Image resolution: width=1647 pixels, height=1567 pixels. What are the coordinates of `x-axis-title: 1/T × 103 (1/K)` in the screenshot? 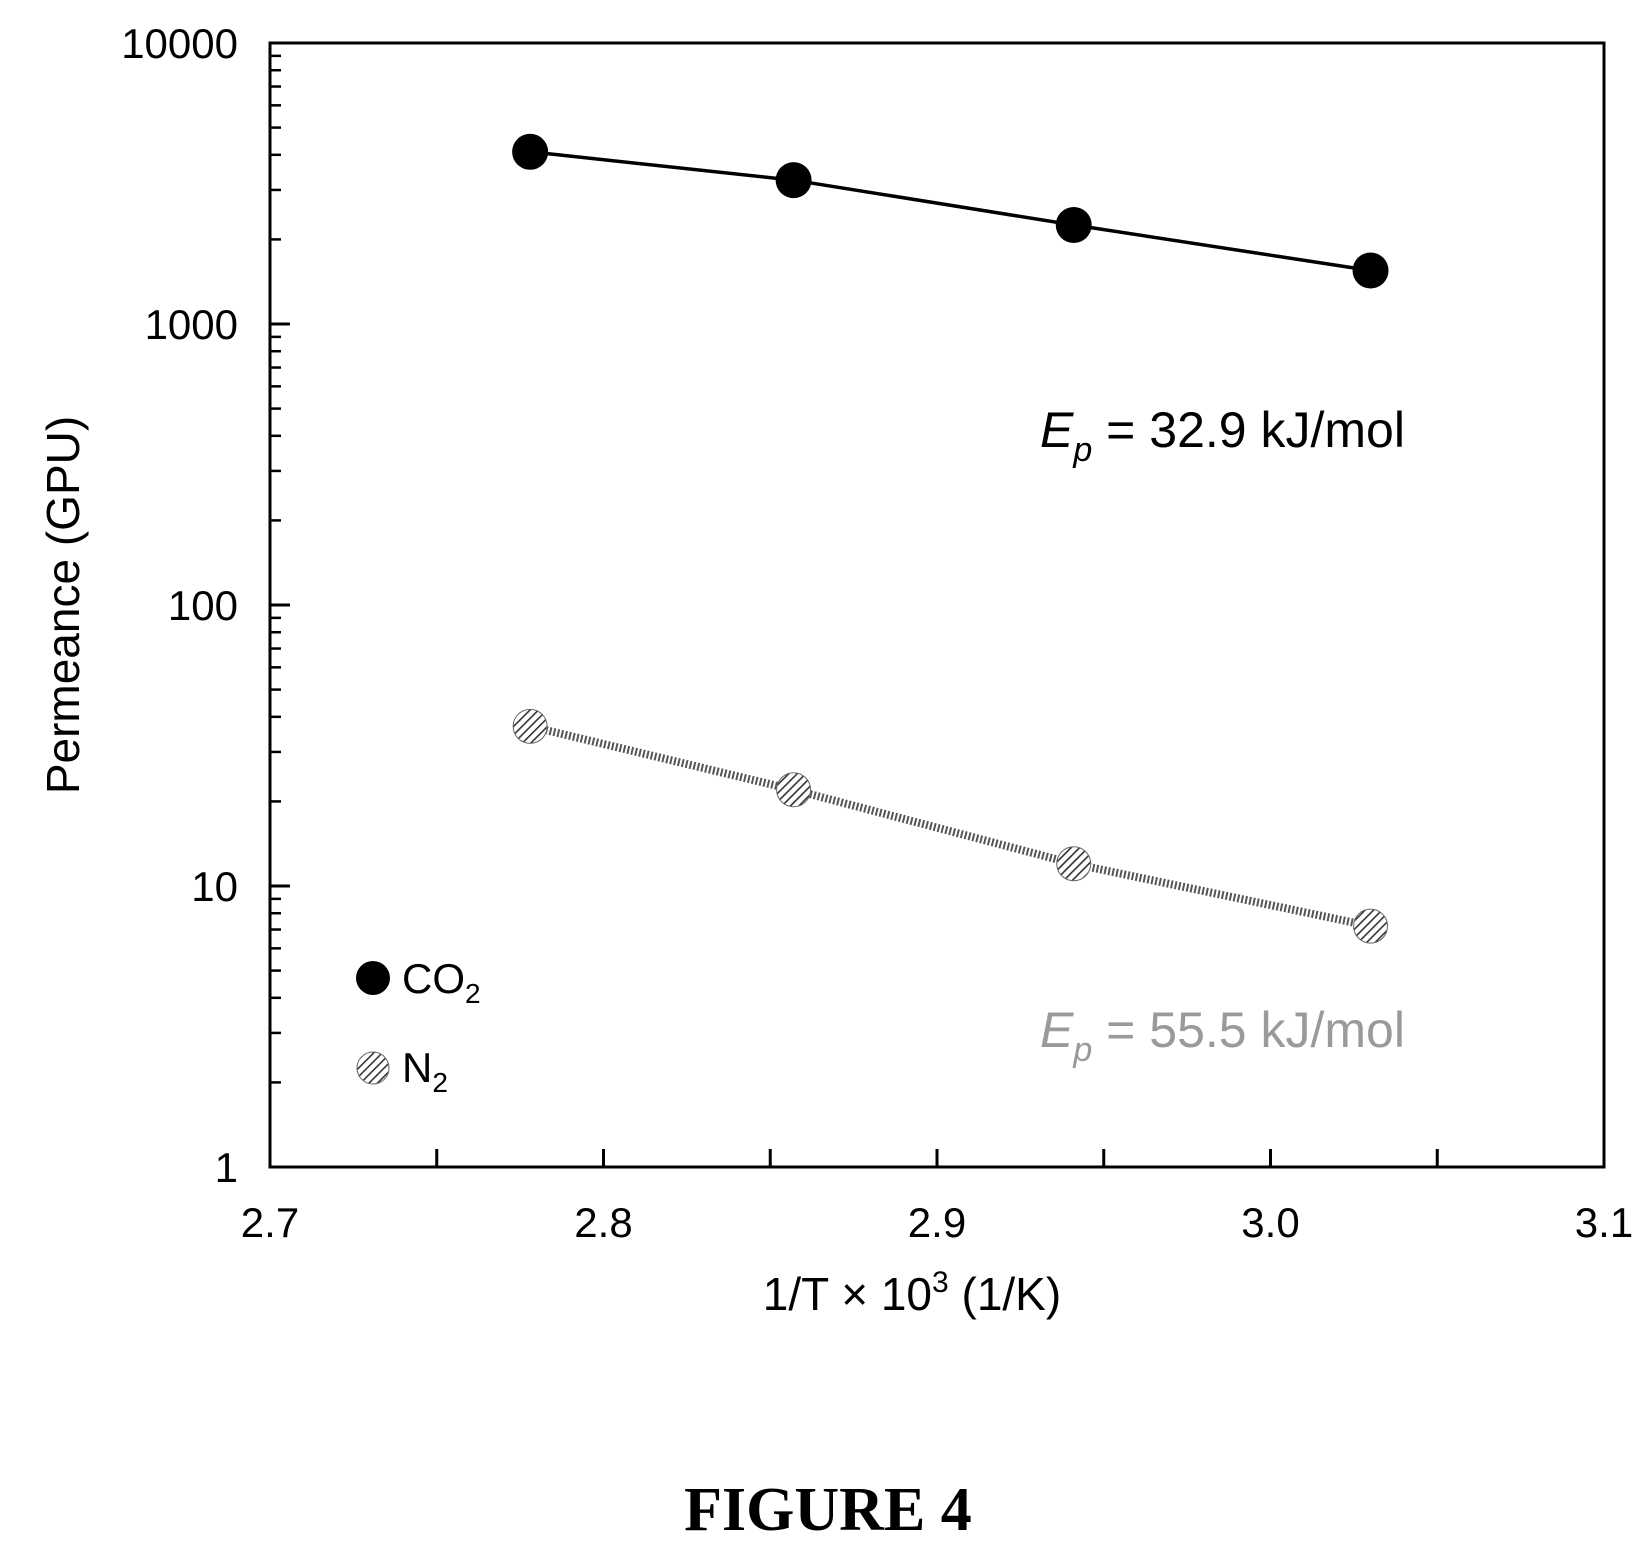 It's located at (912, 1293).